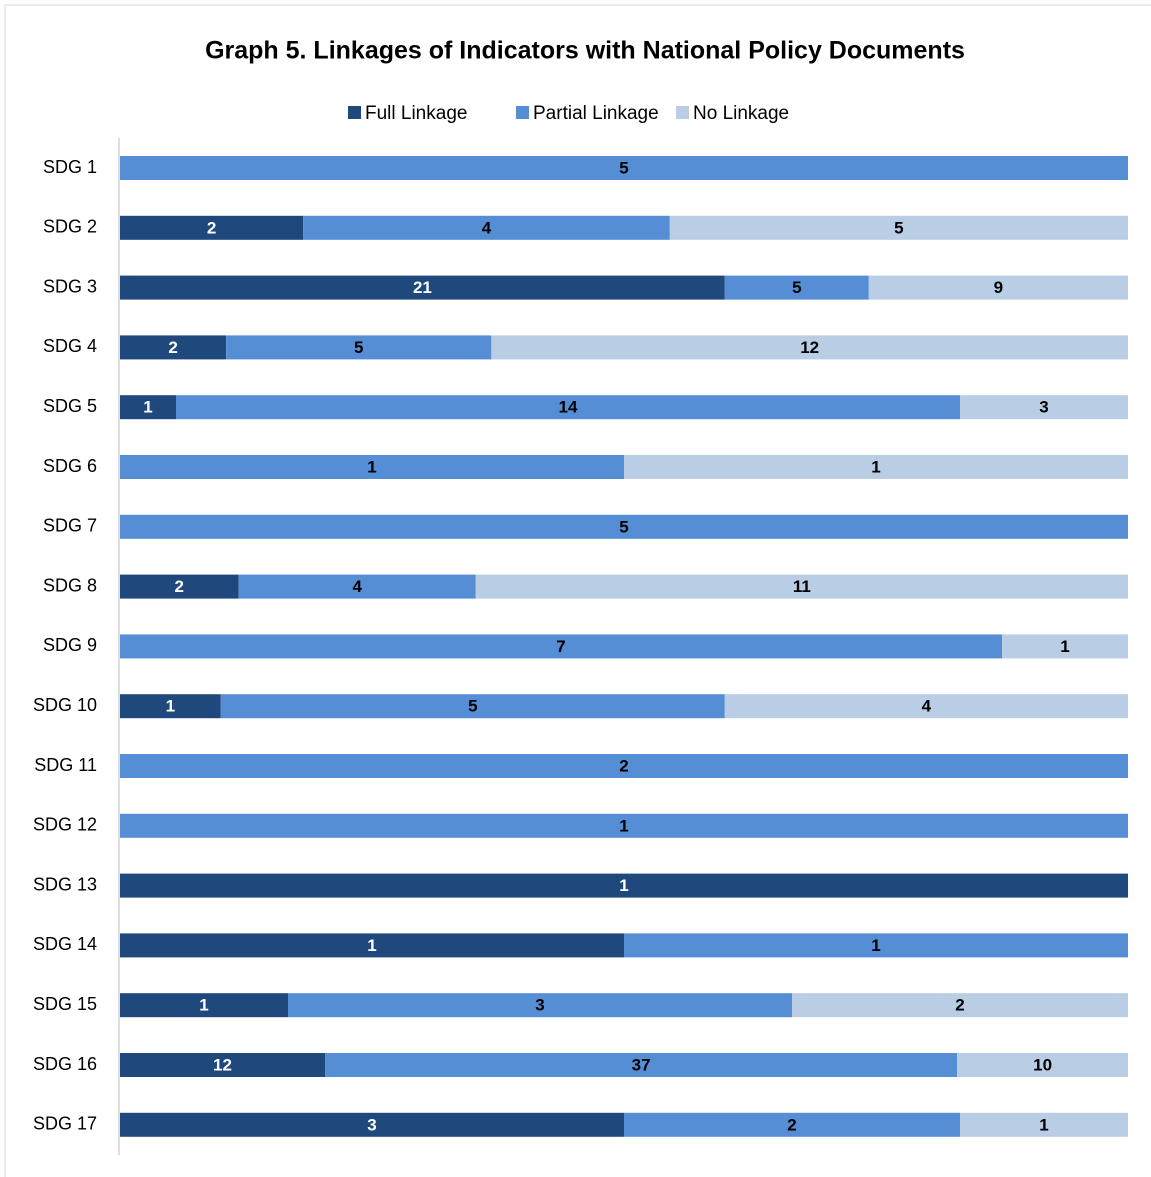 The height and width of the screenshot is (1177, 1151). Describe the element at coordinates (65, 825) in the screenshot. I see `y-tick-label: SDG 12` at that location.